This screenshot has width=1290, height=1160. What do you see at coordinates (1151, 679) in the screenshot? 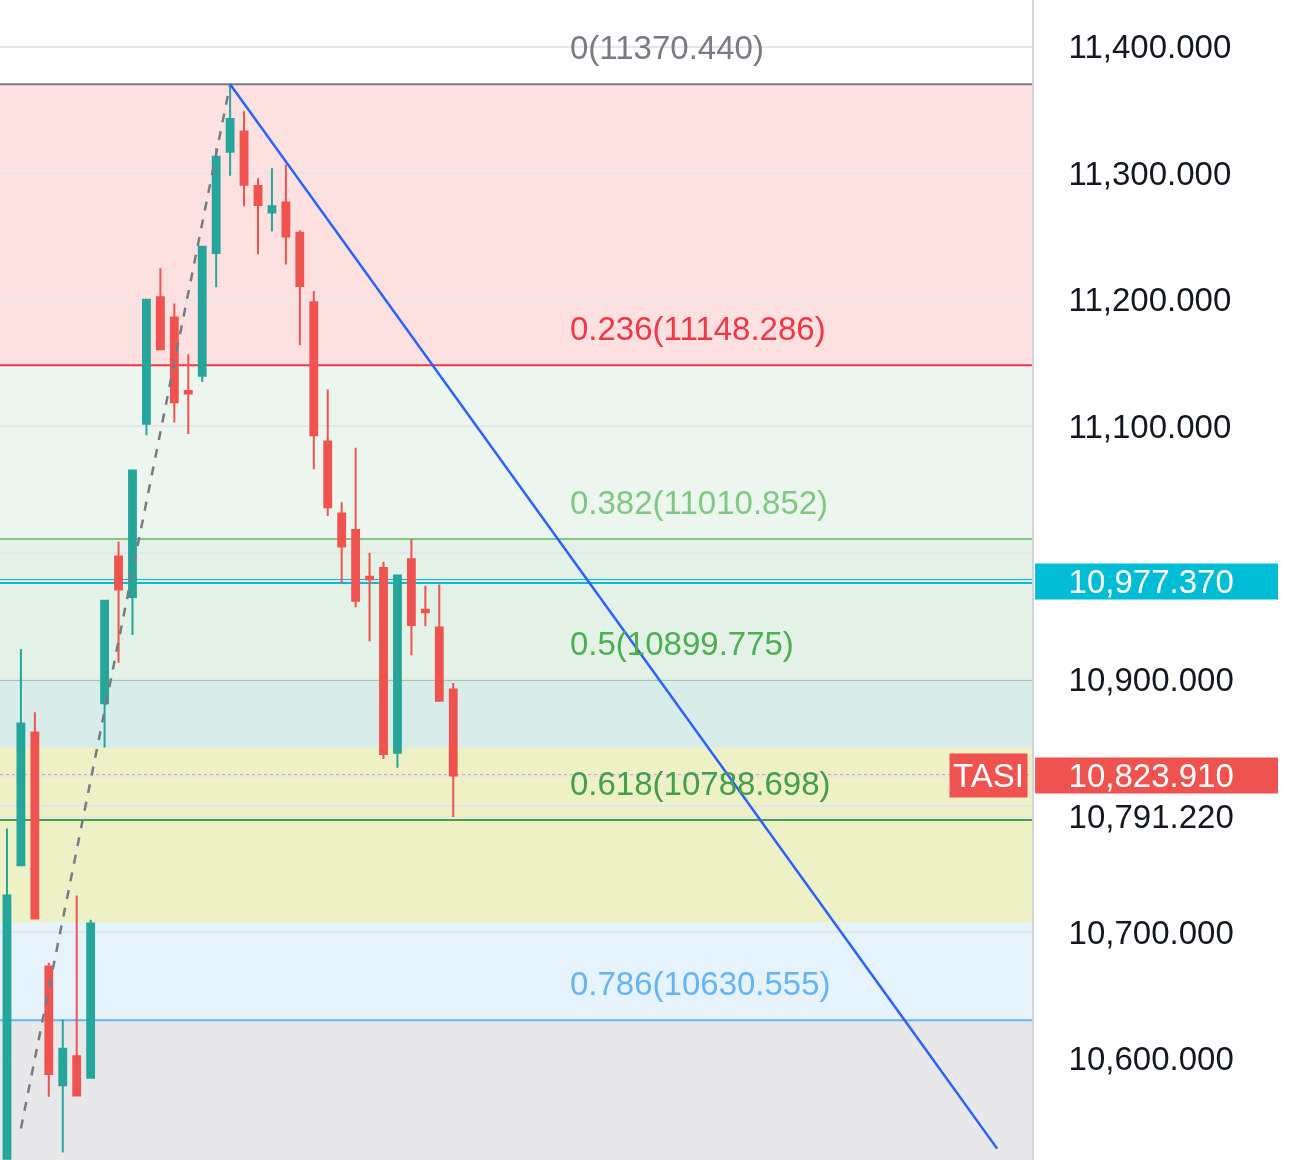
I see `y-tick-label: 10,900.000` at bounding box center [1151, 679].